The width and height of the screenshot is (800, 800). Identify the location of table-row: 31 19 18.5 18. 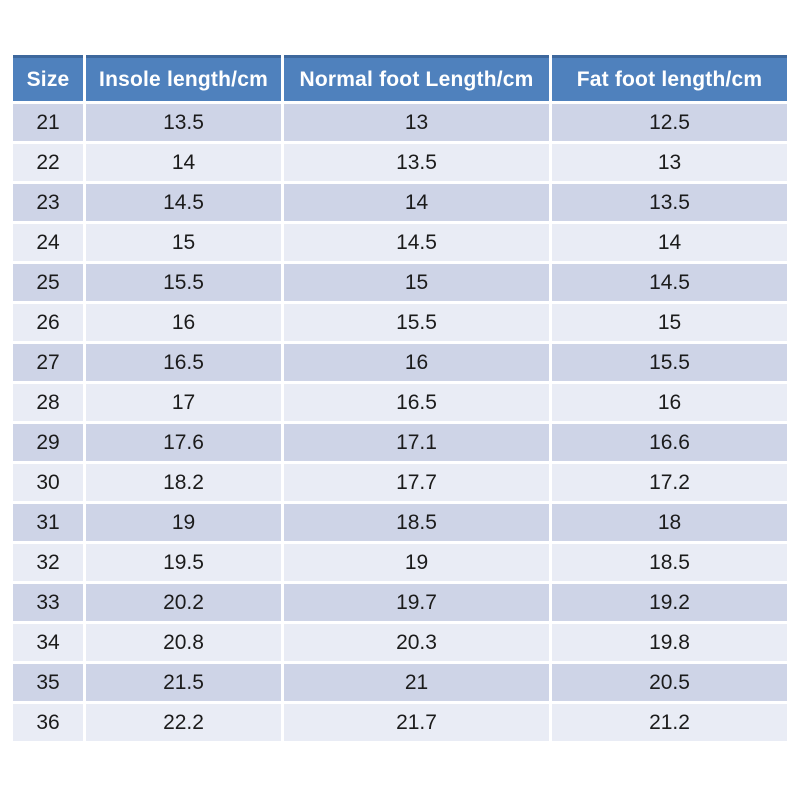
(400, 522).